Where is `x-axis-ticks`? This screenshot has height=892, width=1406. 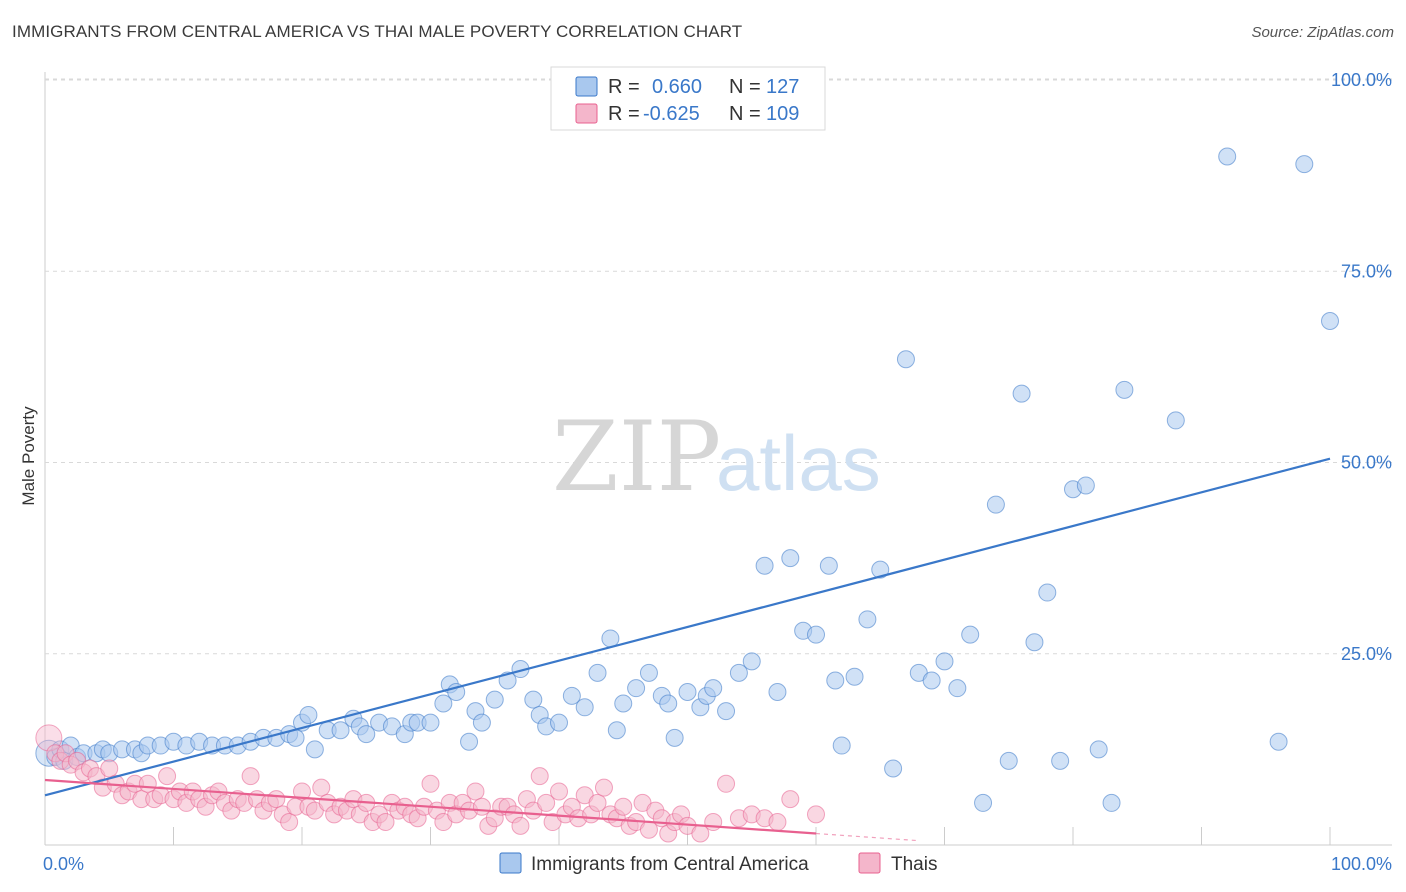 x-axis-ticks is located at coordinates (687, 836).